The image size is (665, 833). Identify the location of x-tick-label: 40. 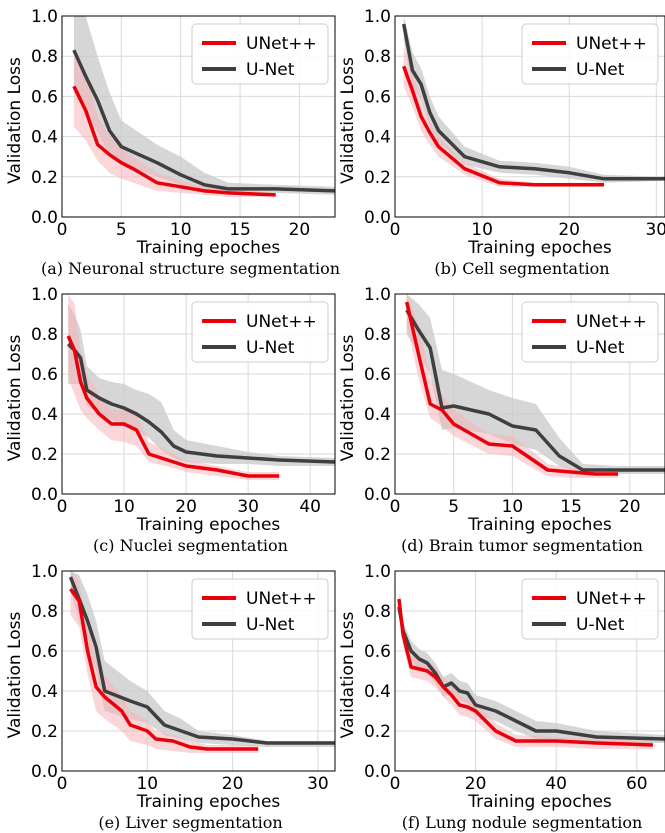
(310, 507).